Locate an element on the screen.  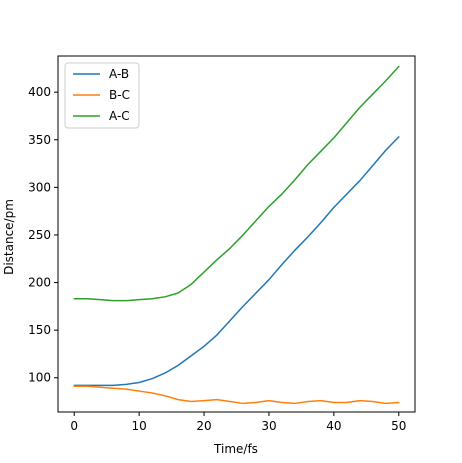
y-tick-label: 400 is located at coordinates (39, 92).